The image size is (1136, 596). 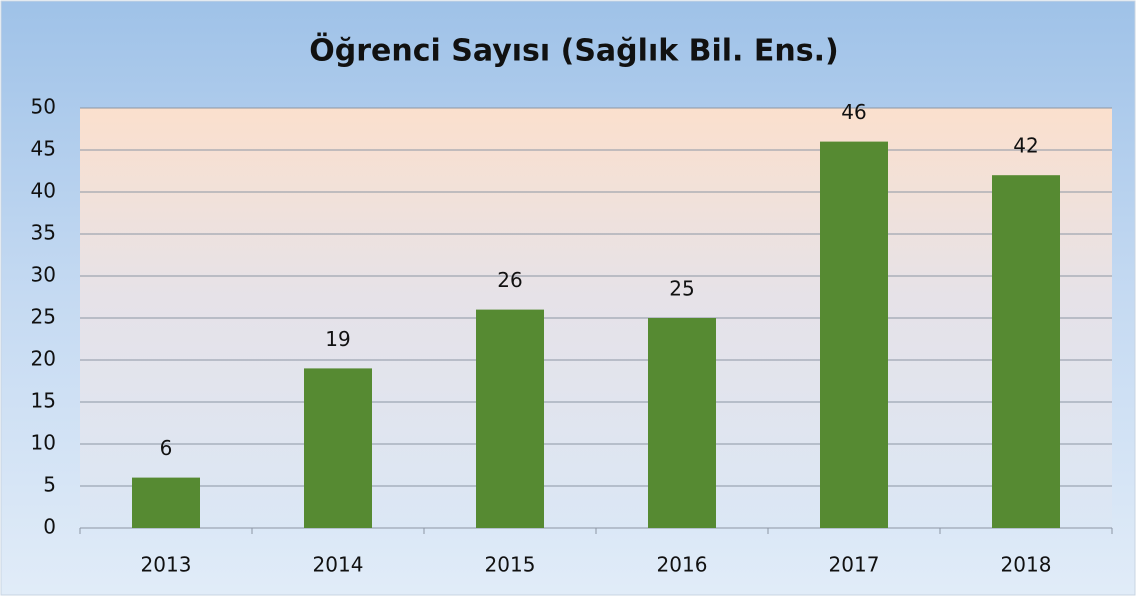 What do you see at coordinates (337, 339) in the screenshot?
I see `data-label: 19` at bounding box center [337, 339].